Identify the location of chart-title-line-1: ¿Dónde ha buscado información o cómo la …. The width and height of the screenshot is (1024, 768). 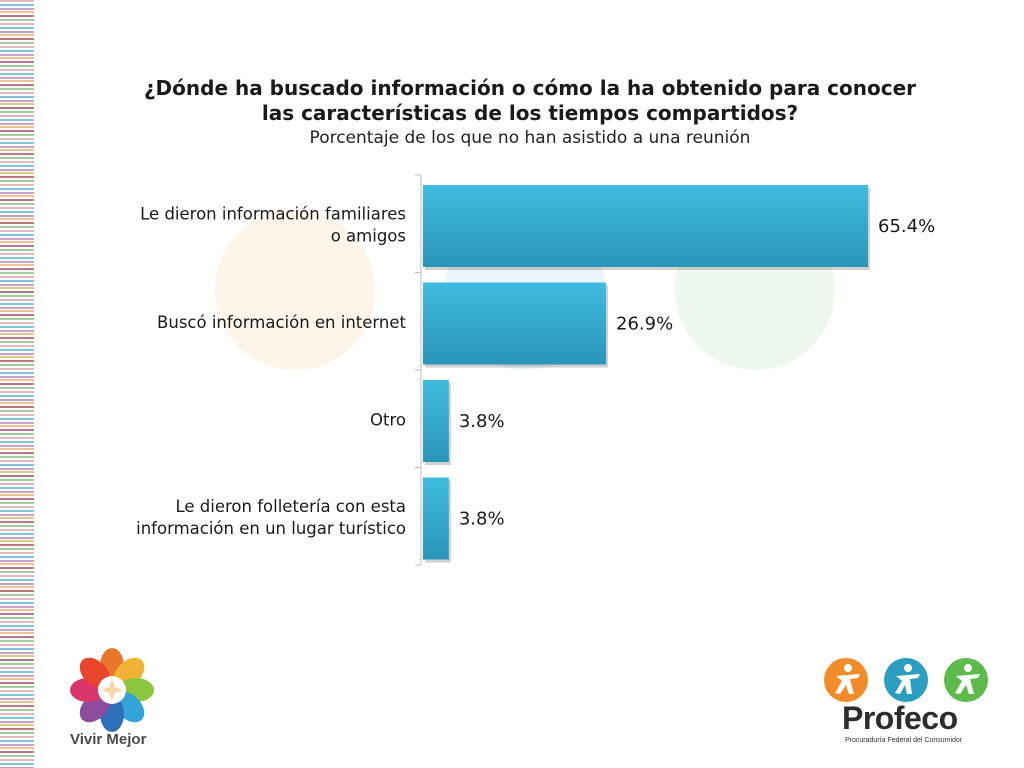
(530, 88).